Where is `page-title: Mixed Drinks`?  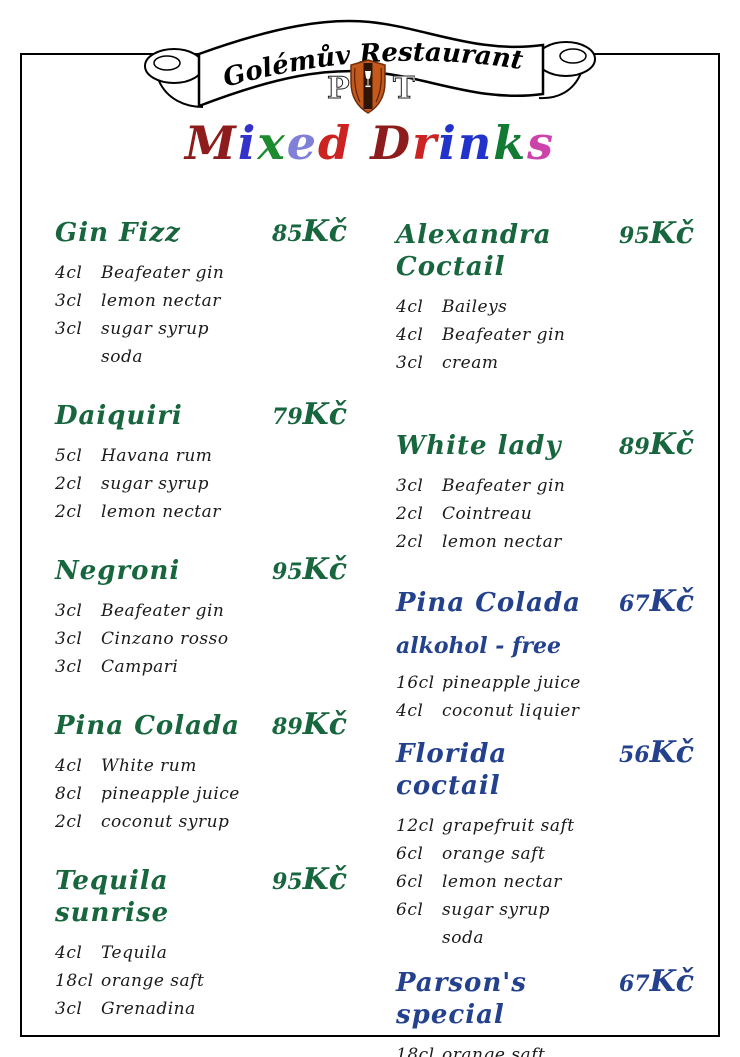
page-title: Mixed Drinks is located at coordinates (370, 143).